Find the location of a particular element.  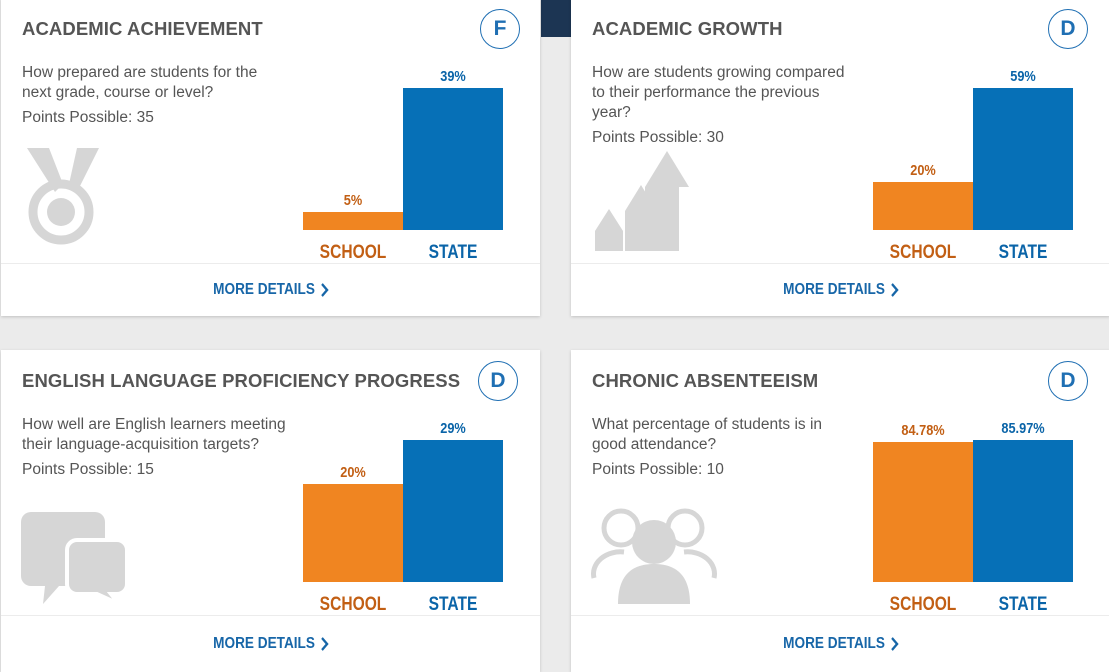

state-value-label: 29% is located at coordinates (453, 428).